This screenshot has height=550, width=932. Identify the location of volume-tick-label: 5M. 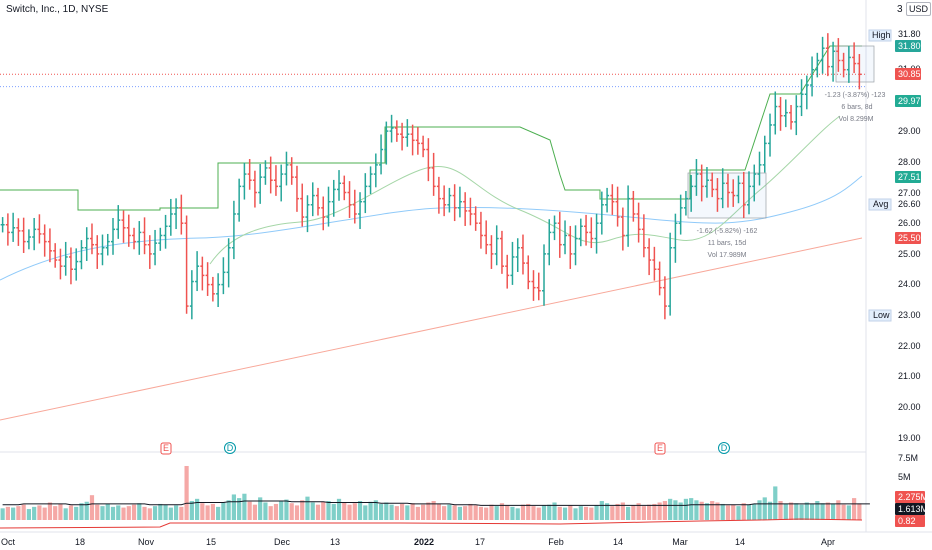
(904, 477).